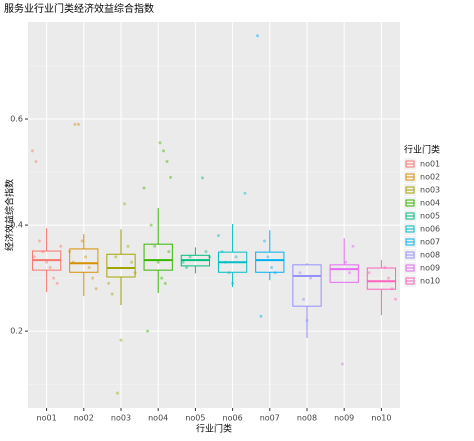 This screenshot has width=474, height=441. What do you see at coordinates (121, 418) in the screenshot?
I see `x-tick-label: no03` at bounding box center [121, 418].